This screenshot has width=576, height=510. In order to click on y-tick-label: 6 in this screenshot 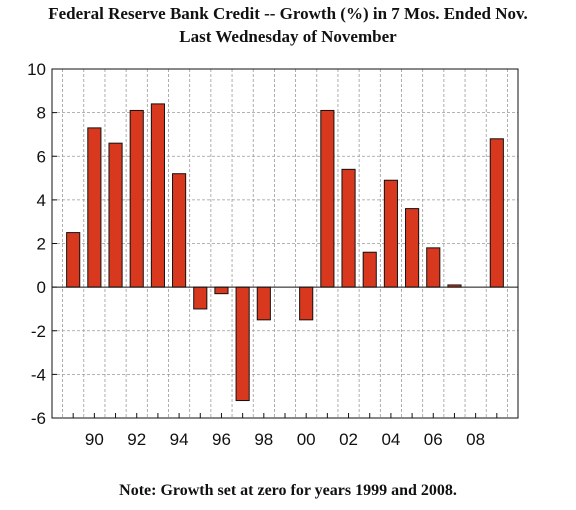, I will do `click(41, 156)`.